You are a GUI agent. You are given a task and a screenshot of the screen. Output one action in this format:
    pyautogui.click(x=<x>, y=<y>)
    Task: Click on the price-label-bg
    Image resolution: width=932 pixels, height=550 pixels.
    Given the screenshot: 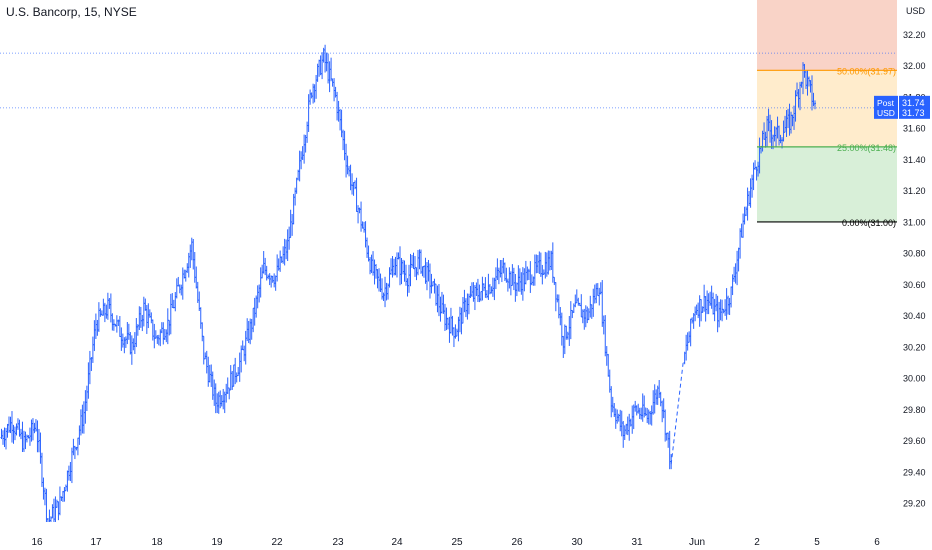 What is the action you would take?
    pyautogui.click(x=914, y=107)
    